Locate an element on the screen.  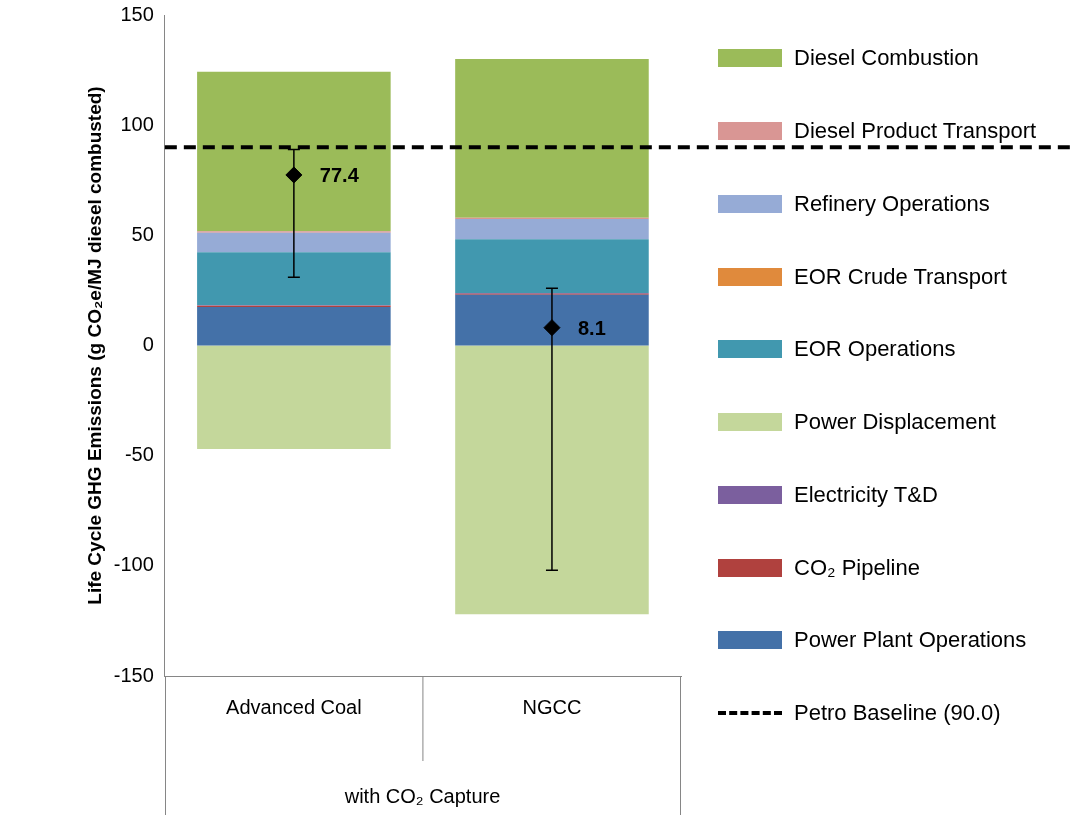
y-tick-label: -150 is located at coordinates (133, 674).